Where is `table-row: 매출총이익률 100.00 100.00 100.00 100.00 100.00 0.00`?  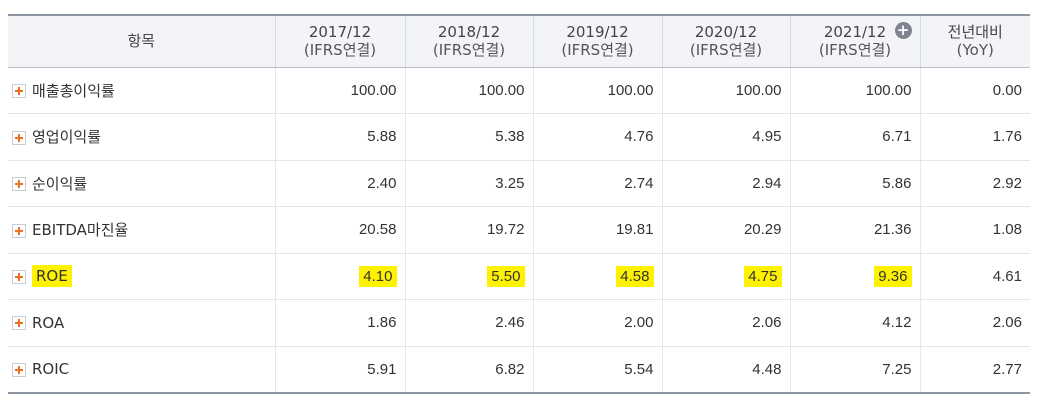 table-row: 매출총이익률 100.00 100.00 100.00 100.00 100.00 0.00 is located at coordinates (519, 90).